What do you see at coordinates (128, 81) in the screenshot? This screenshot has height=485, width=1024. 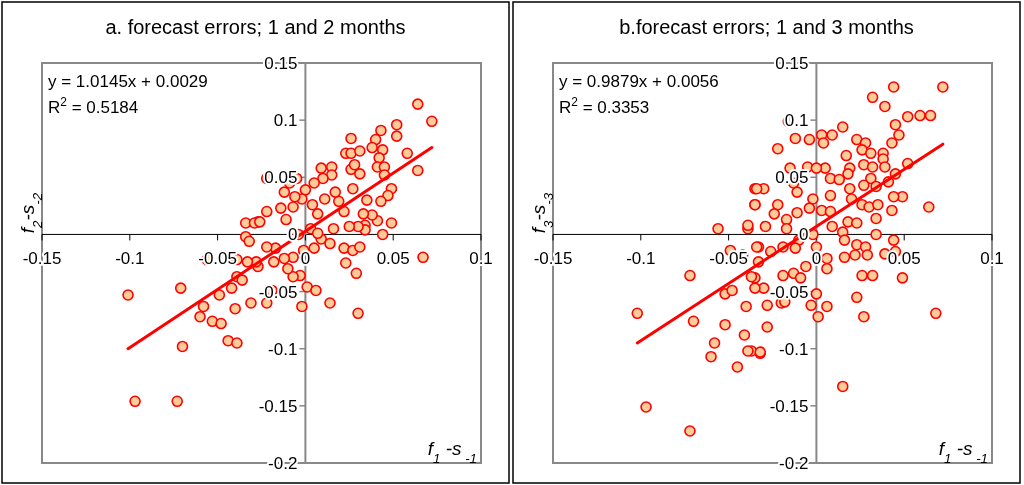 I see `annotation: y = 1.0145x + 0.0029` at bounding box center [128, 81].